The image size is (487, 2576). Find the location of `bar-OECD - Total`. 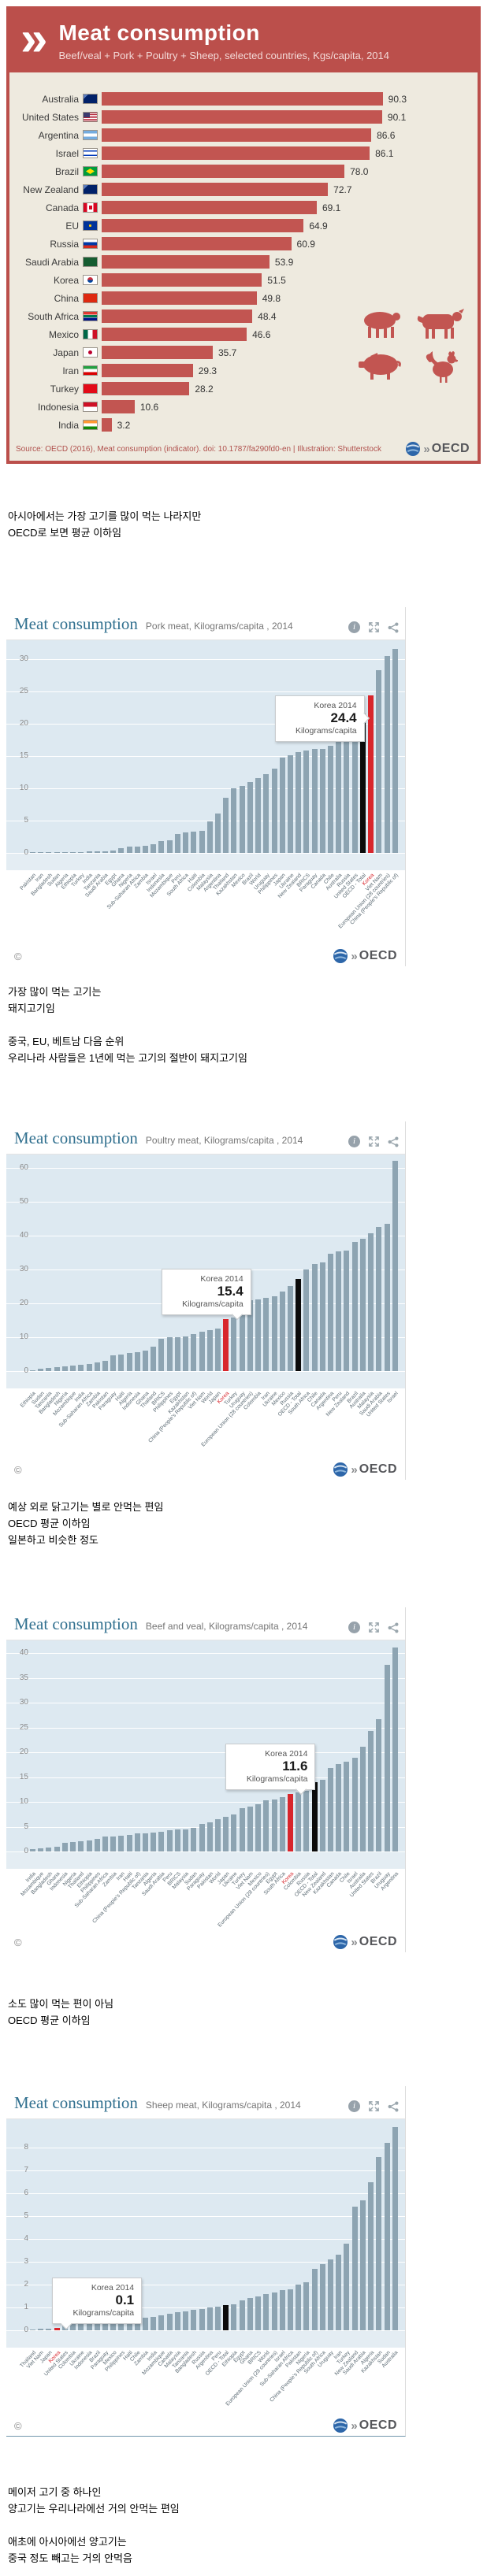

bar-OECD - Total is located at coordinates (226, 2317).